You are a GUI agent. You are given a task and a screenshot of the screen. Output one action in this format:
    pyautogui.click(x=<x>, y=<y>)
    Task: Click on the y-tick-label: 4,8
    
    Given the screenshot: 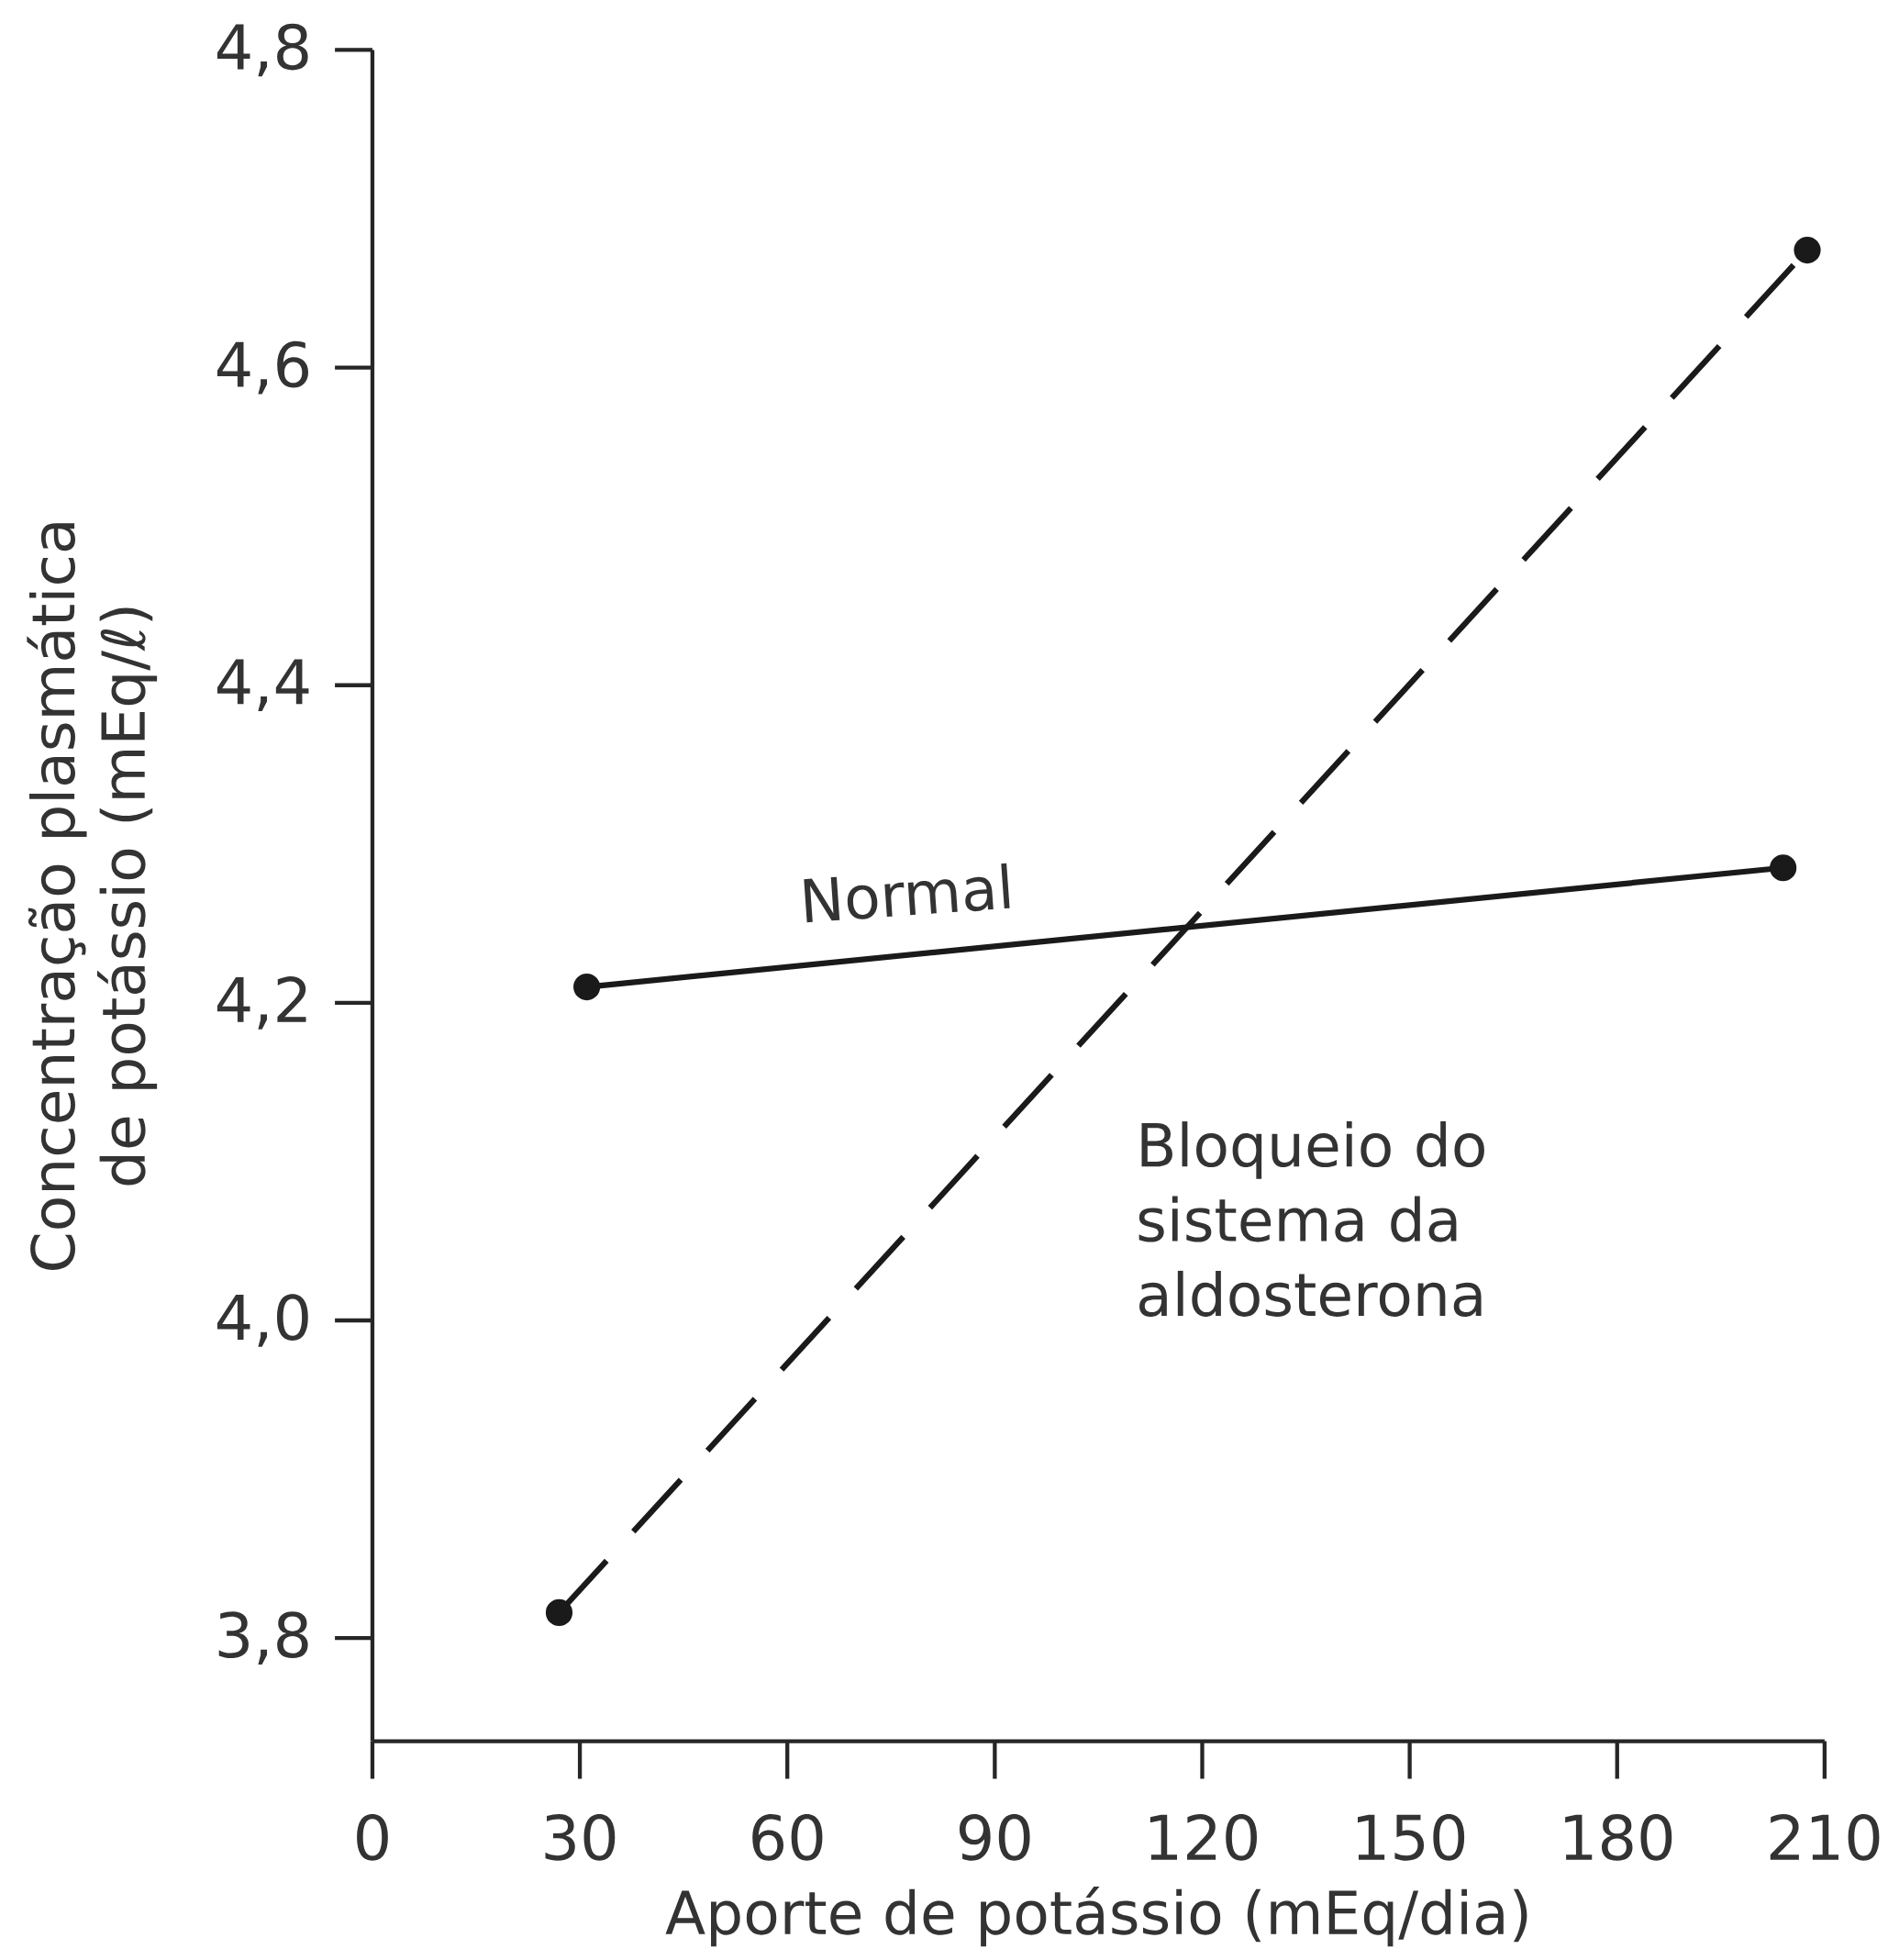 What is the action you would take?
    pyautogui.click(x=262, y=50)
    